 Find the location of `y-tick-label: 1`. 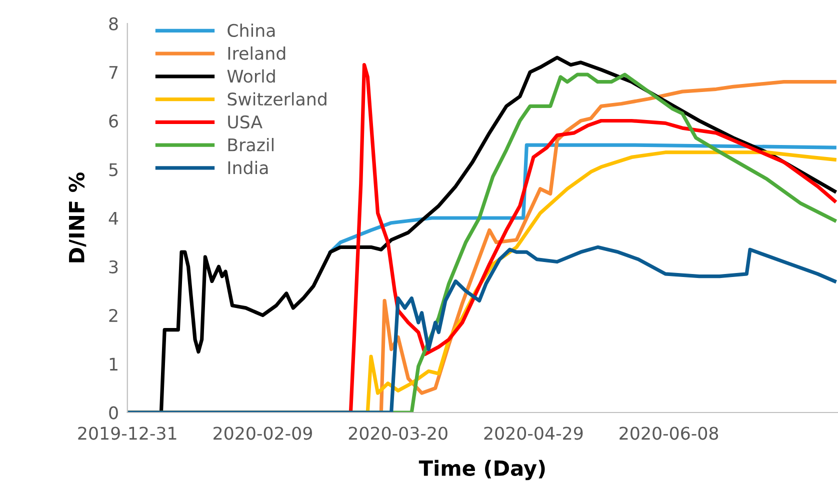

y-tick-label: 1 is located at coordinates (114, 364).